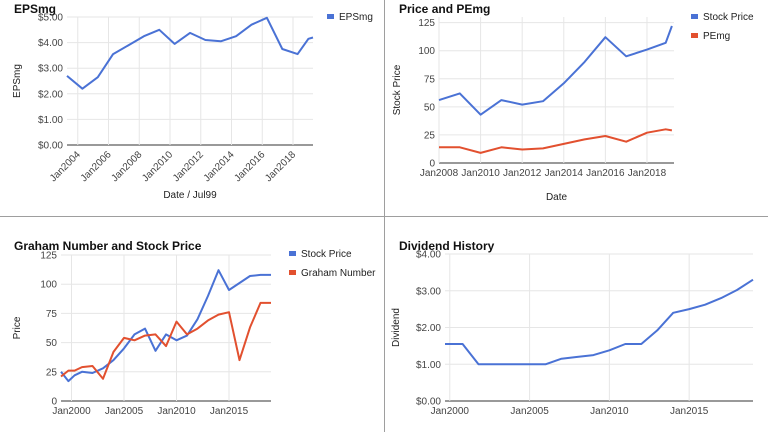  I want to click on y-tick-label: $5.00, so click(50, 18).